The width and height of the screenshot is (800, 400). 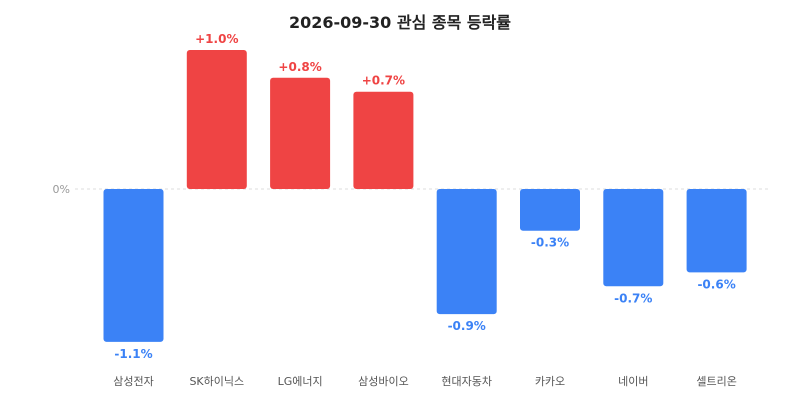 What do you see at coordinates (383, 381) in the screenshot?
I see `x-tick-label-3: 삼성바이오` at bounding box center [383, 381].